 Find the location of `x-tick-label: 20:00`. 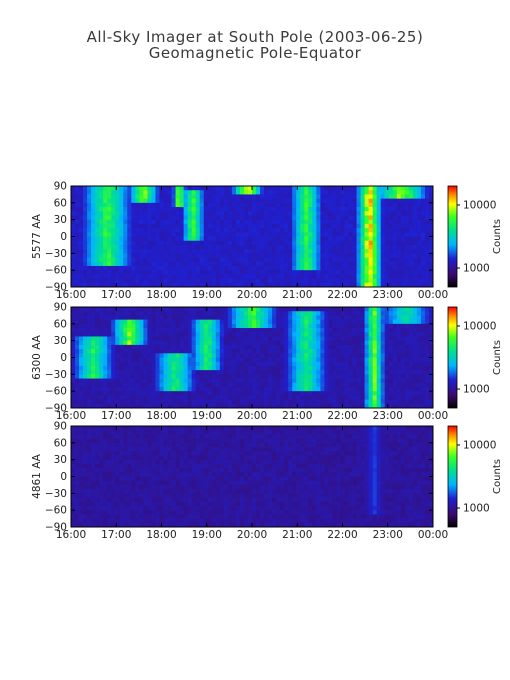

x-tick-label: 20:00 is located at coordinates (252, 295).